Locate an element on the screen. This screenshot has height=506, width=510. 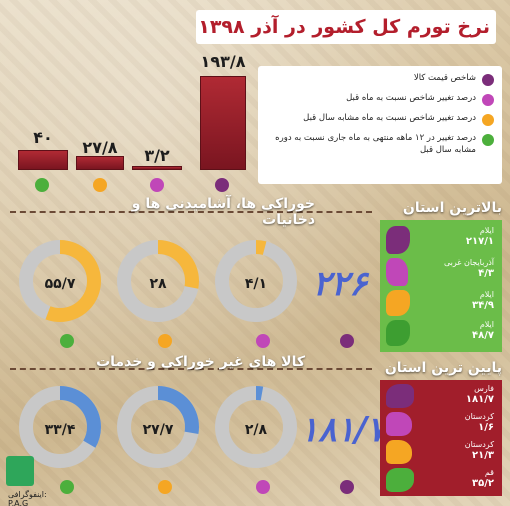
province-name: آذربایجان غربی is located at coordinates (468, 262).